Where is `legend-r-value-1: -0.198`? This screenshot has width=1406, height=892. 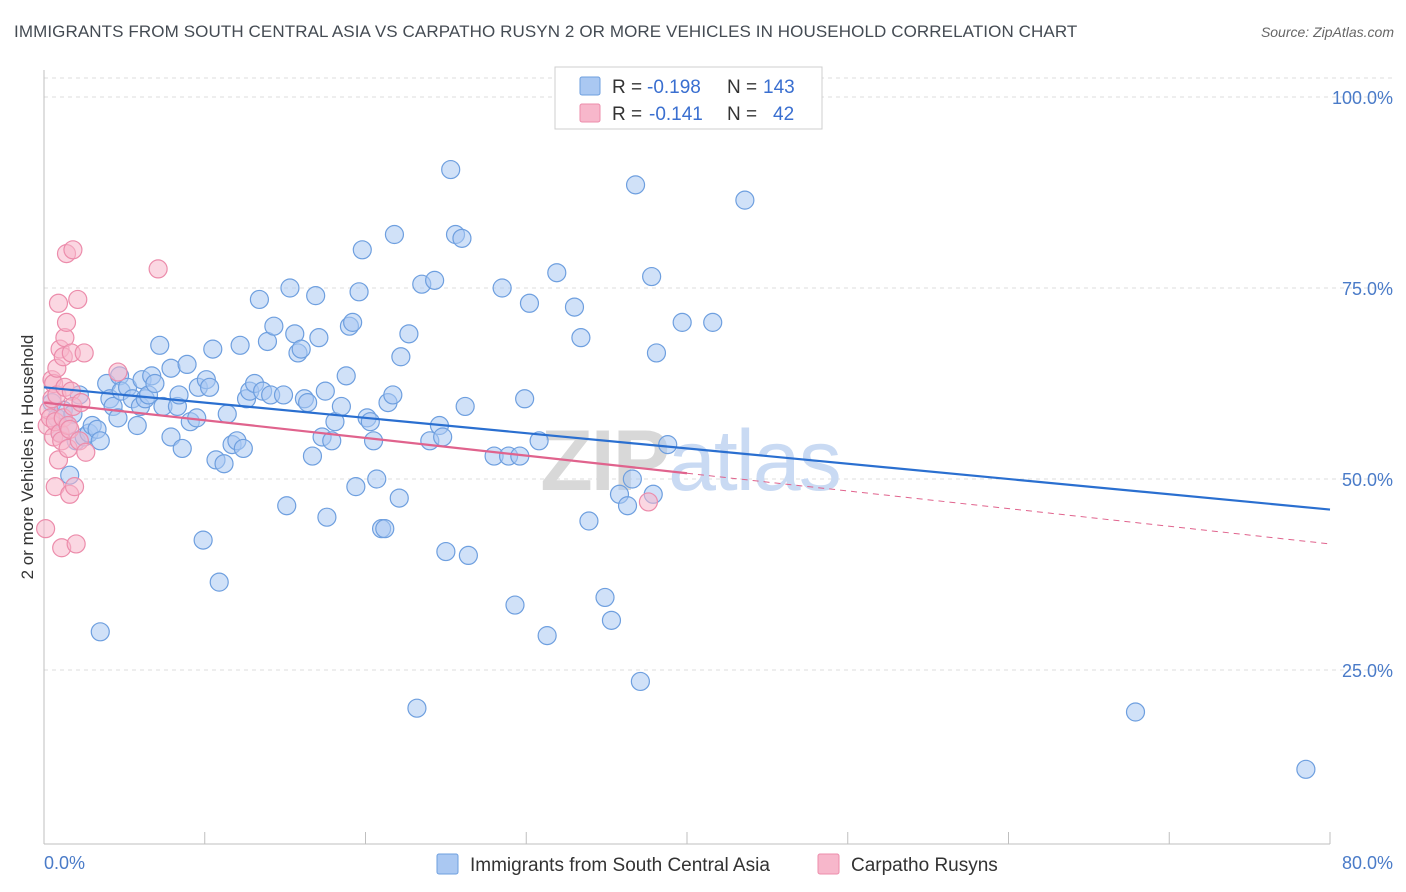 legend-r-value-1: -0.198 is located at coordinates (674, 87).